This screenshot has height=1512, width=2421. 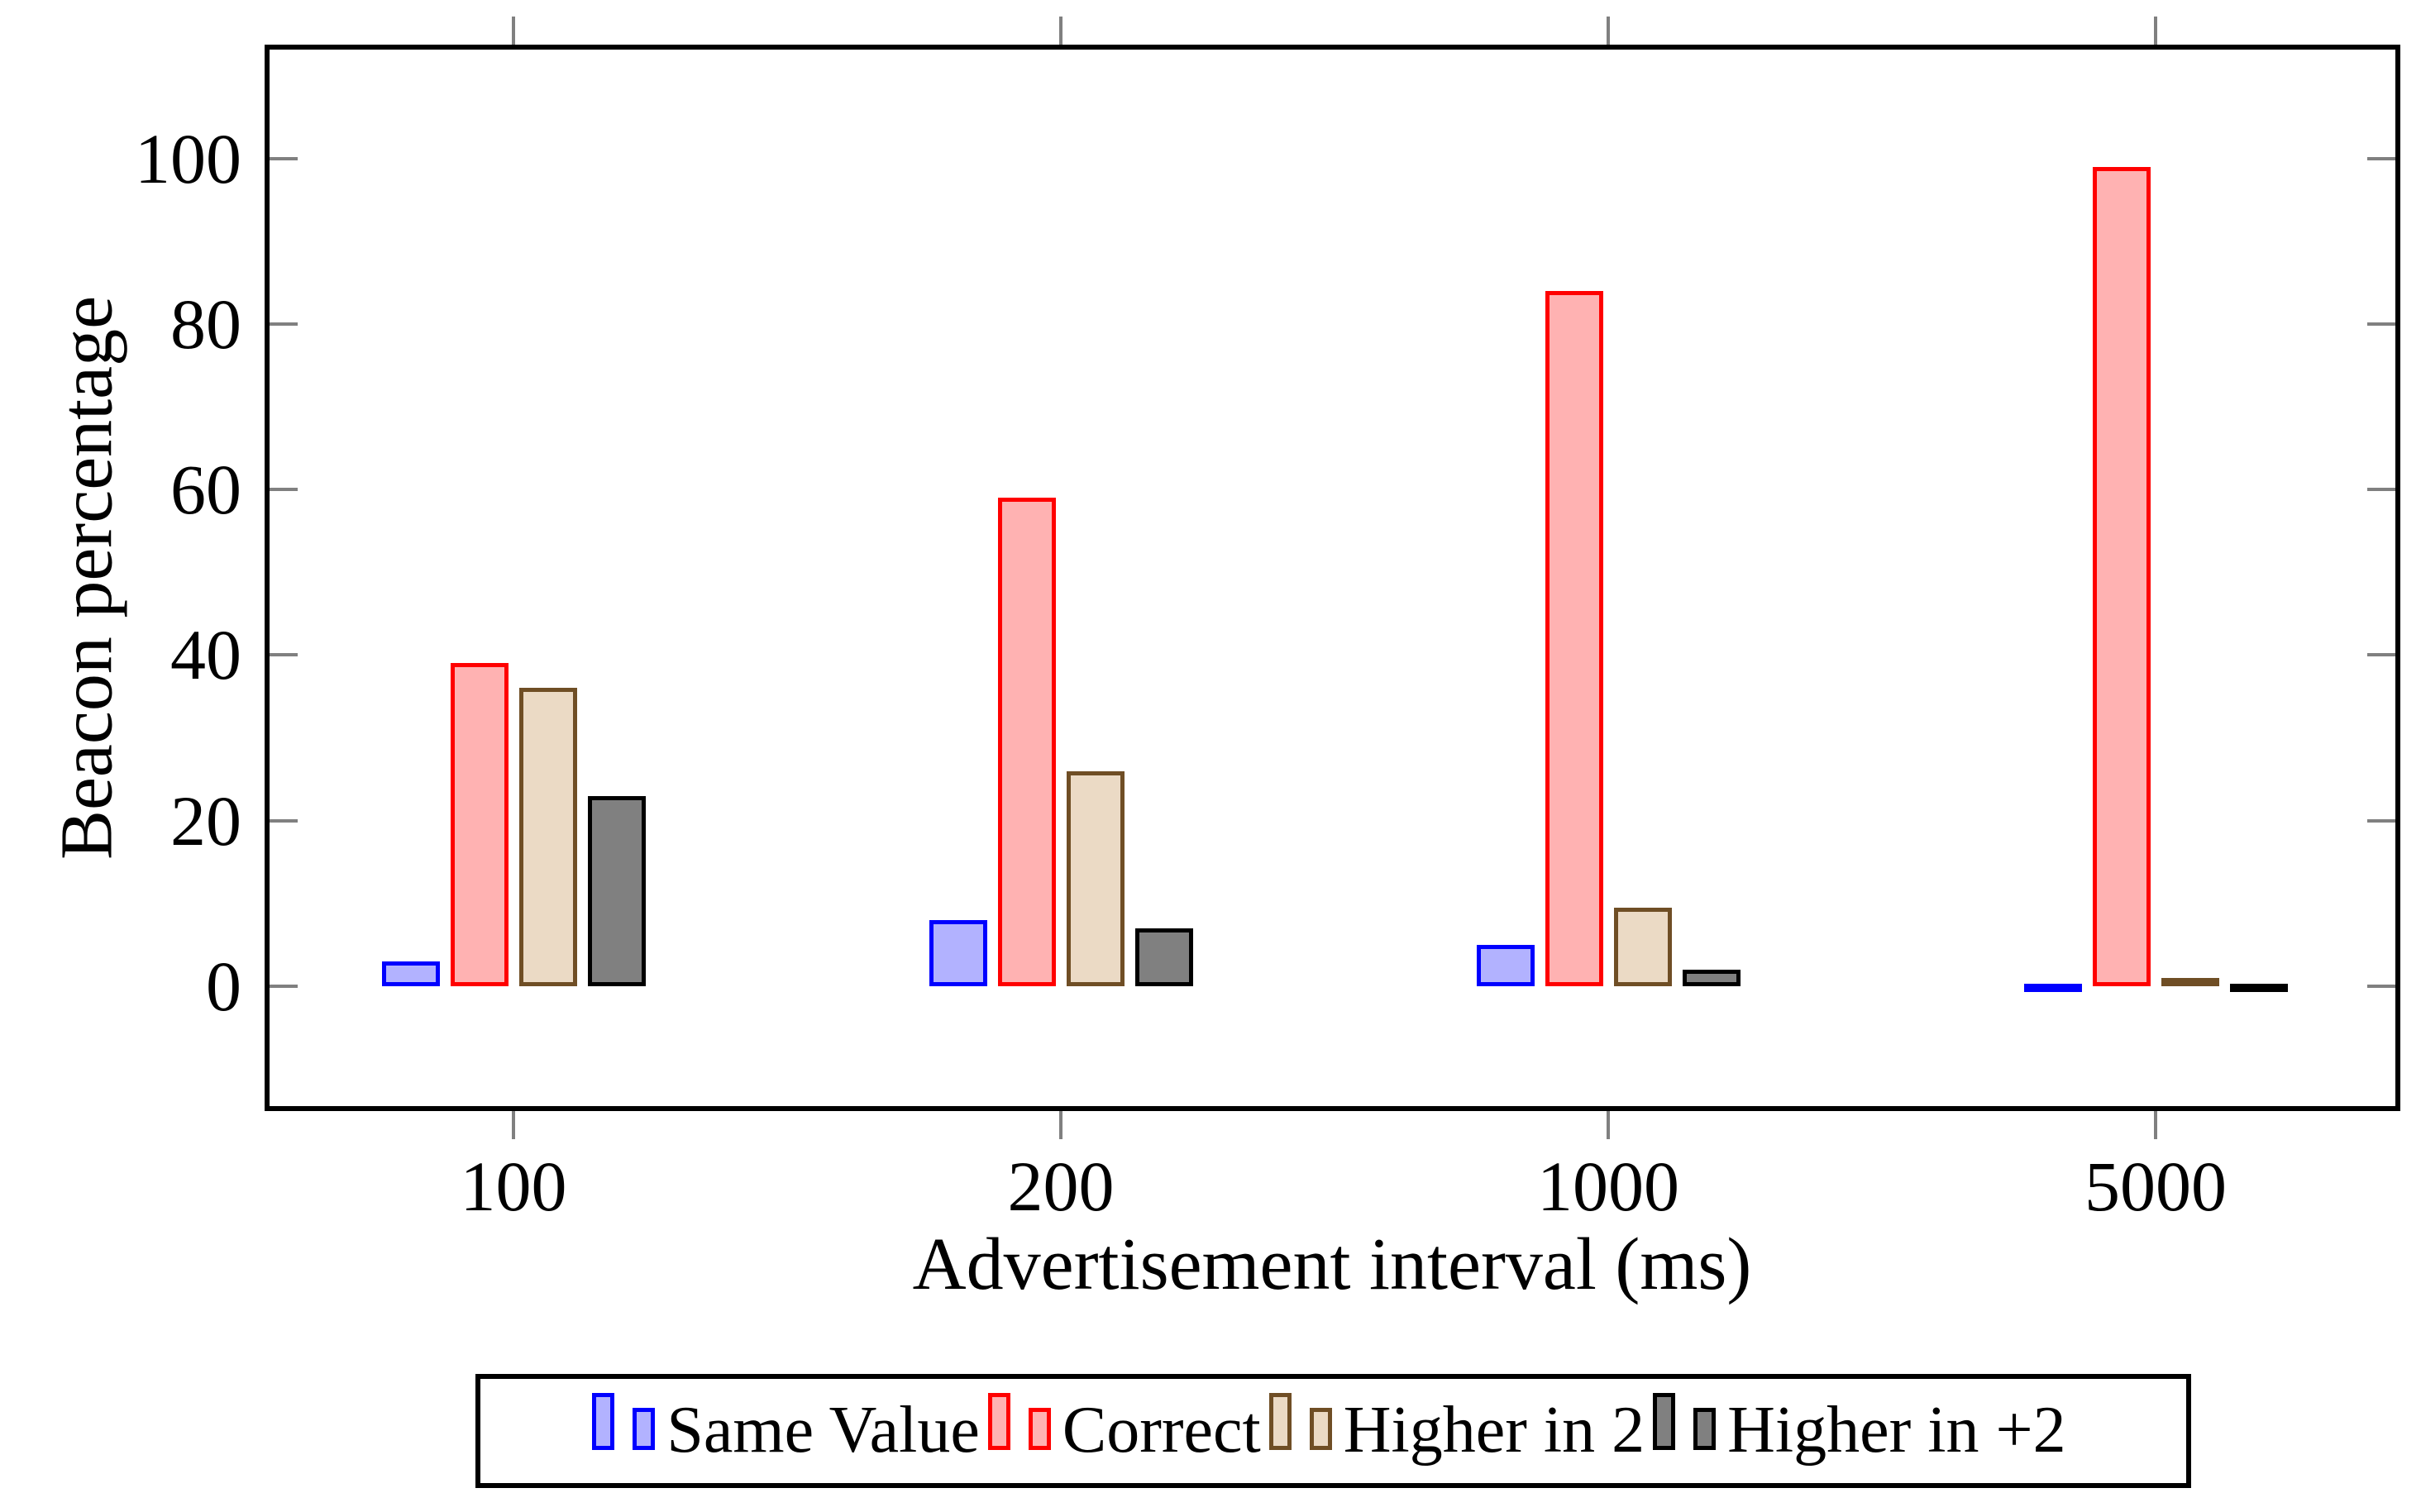 I want to click on y-tick-label: 40, so click(x=206, y=654).